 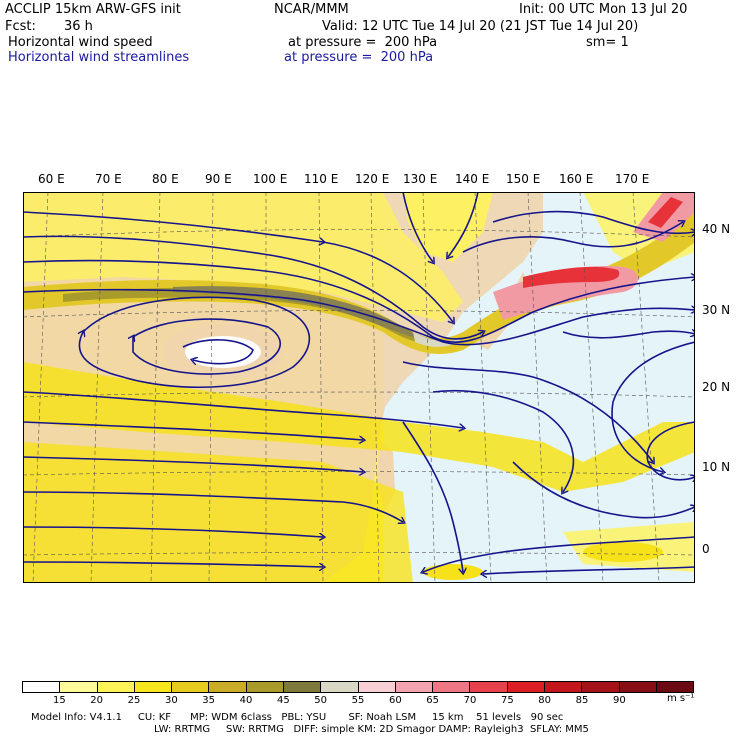 What do you see at coordinates (78, 26) in the screenshot?
I see `forecast-hour: 36 h` at bounding box center [78, 26].